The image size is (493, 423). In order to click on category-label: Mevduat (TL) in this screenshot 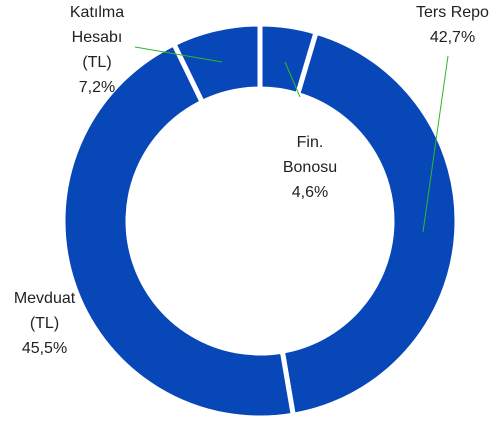, I will do `click(44, 311)`.